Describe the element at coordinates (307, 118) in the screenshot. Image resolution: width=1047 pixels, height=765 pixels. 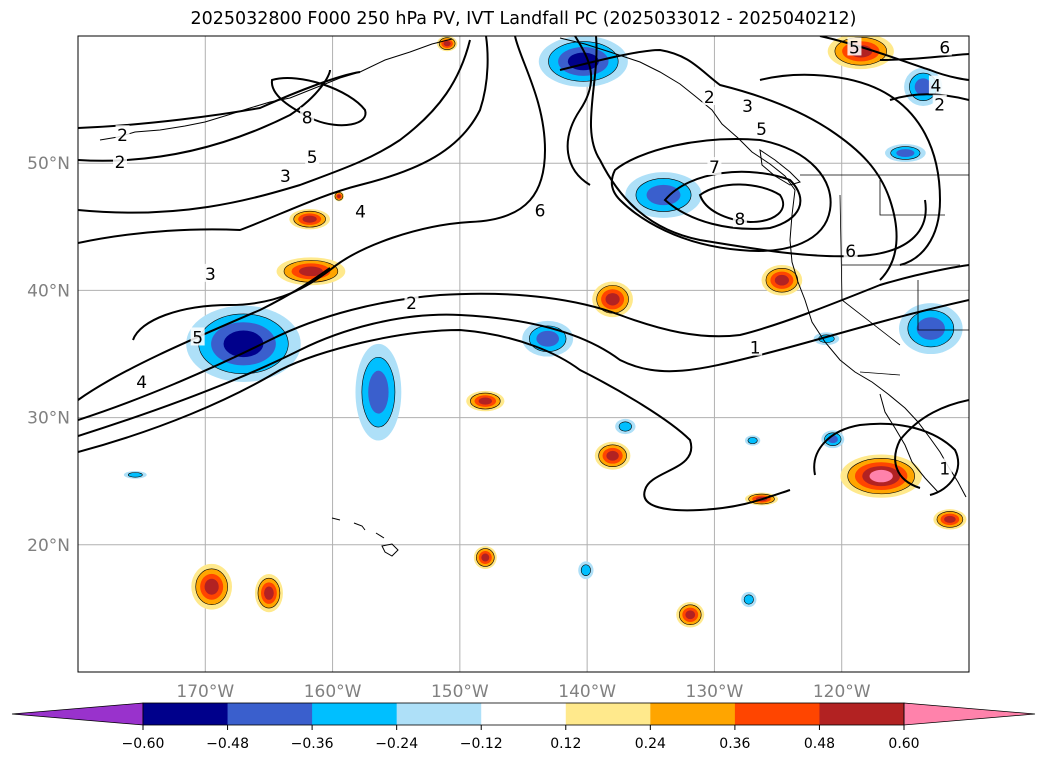
I see `pv-contour-label: 8` at that location.